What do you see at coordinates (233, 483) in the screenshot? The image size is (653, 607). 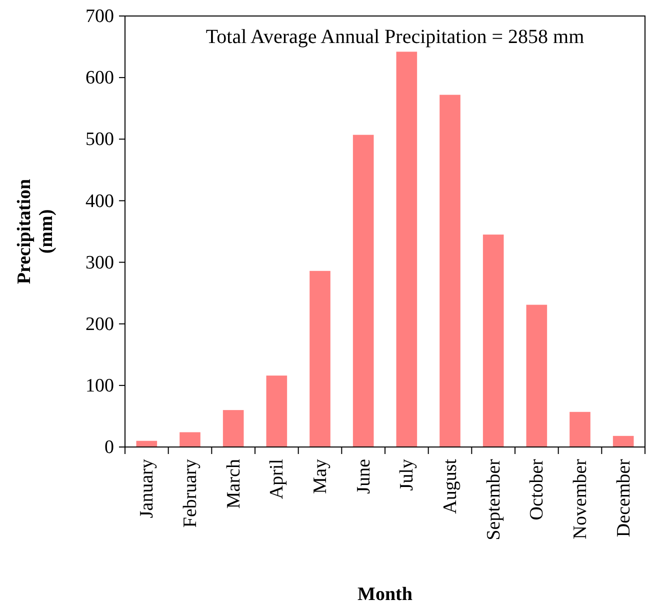 I see `x-tick-label: March` at bounding box center [233, 483].